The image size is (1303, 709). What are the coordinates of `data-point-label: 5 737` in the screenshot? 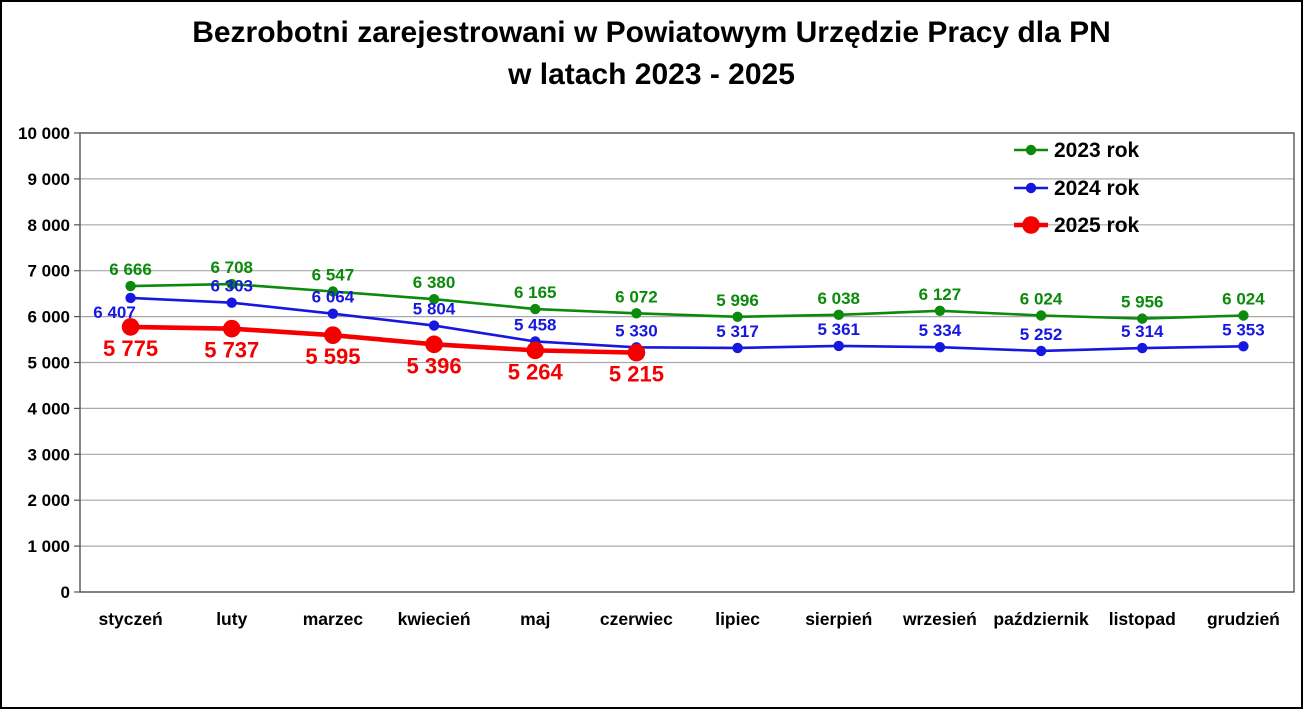 It's located at (231, 350).